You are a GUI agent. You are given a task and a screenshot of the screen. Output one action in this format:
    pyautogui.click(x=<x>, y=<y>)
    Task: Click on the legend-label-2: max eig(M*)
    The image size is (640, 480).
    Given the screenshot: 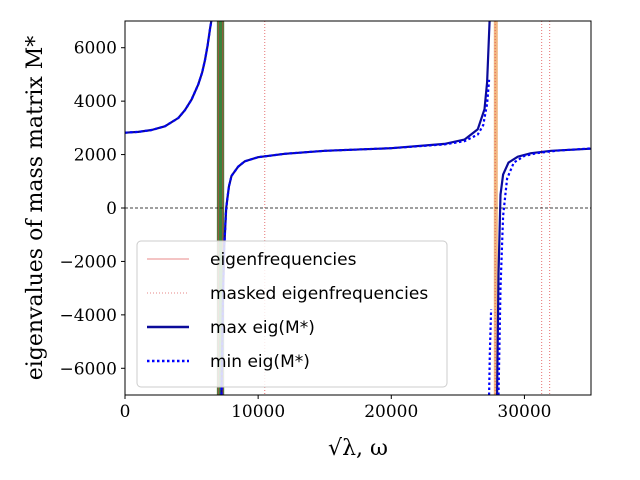 What is the action you would take?
    pyautogui.click(x=262, y=328)
    